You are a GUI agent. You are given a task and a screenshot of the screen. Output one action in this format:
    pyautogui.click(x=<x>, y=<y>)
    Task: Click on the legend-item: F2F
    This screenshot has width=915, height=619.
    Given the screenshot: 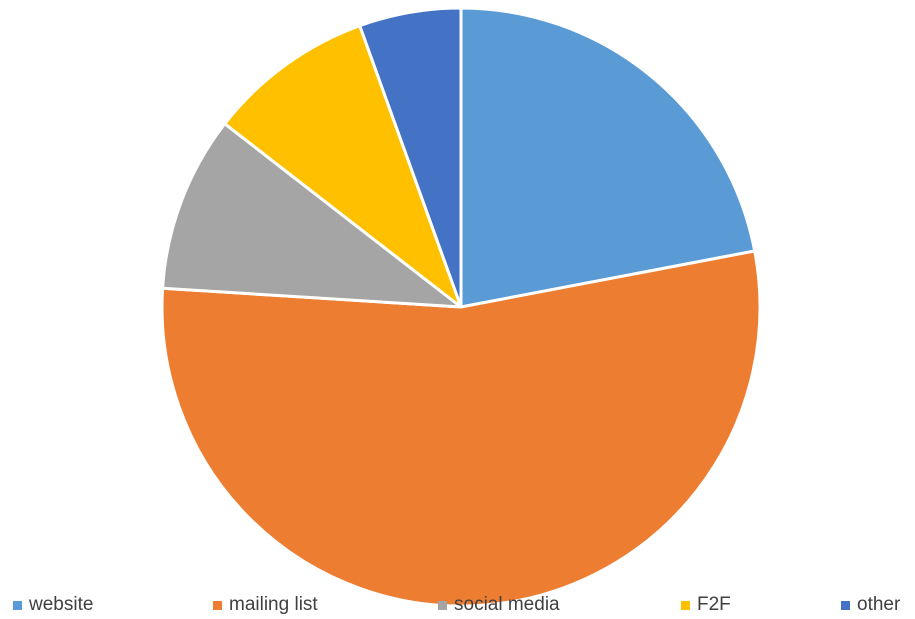 What is the action you would take?
    pyautogui.click(x=706, y=605)
    